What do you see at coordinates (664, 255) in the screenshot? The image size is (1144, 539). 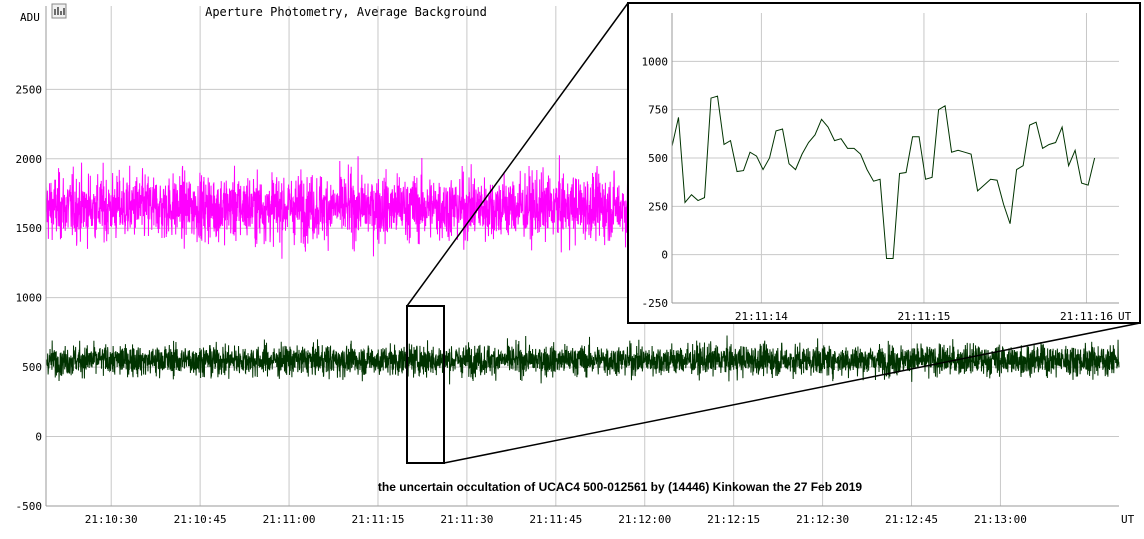 I see `inset-y-tick-label: 0` at bounding box center [664, 255].